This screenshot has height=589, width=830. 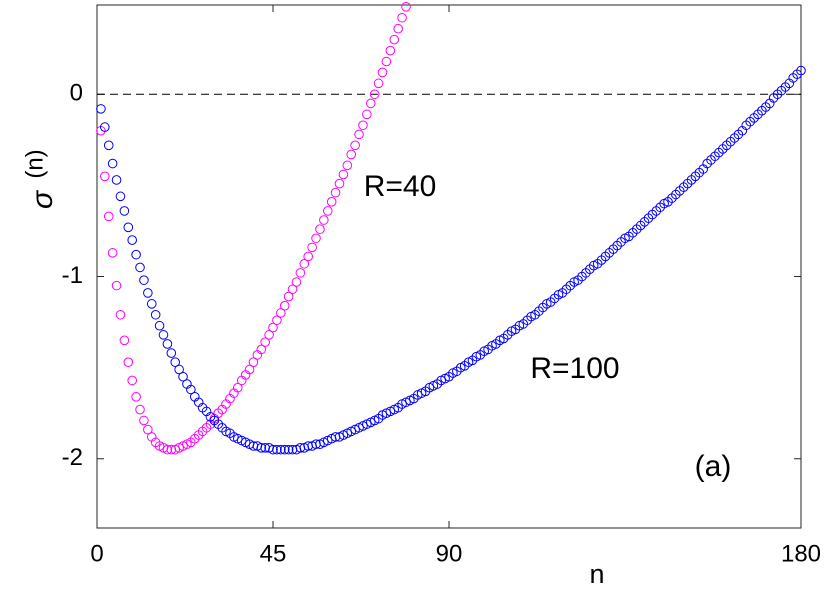 I want to click on x-tick-label: 180, so click(x=801, y=553).